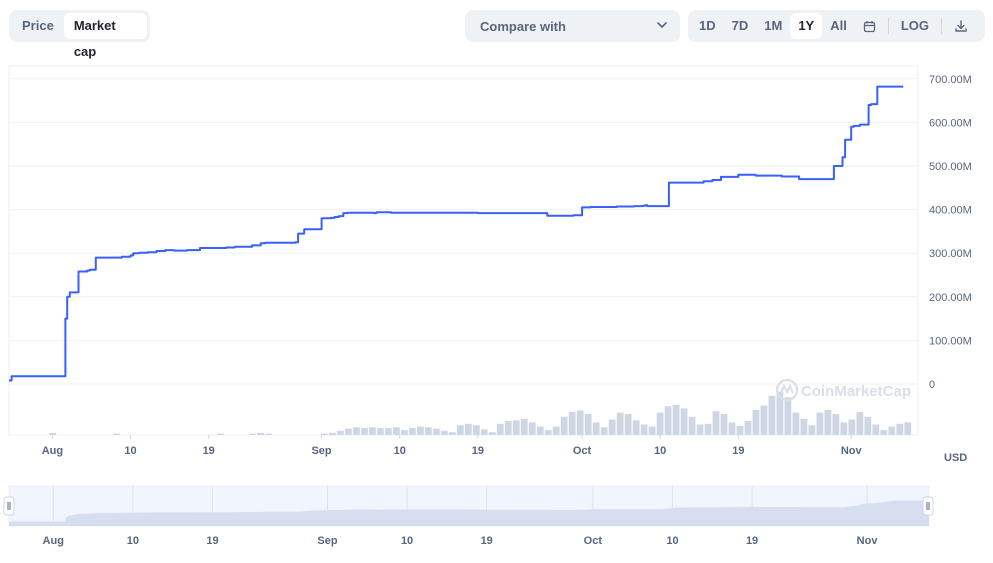  What do you see at coordinates (523, 26) in the screenshot?
I see `compare-with-label: Compare with` at bounding box center [523, 26].